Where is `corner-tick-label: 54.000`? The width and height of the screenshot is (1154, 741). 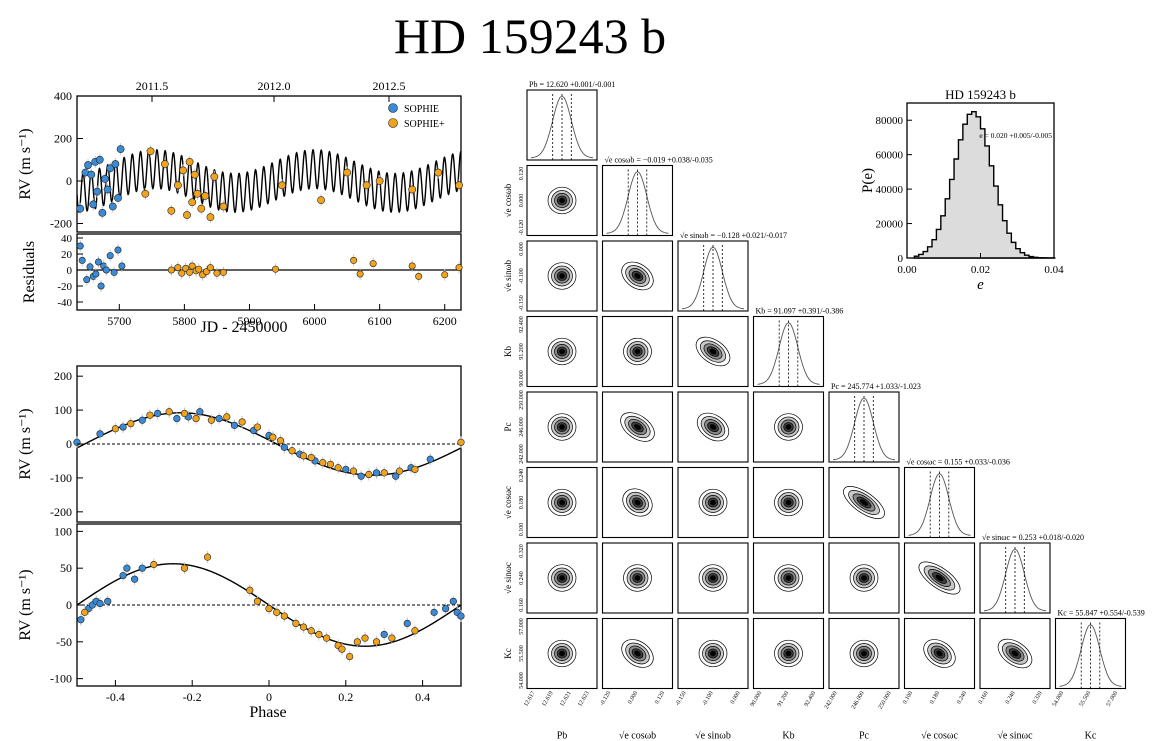 corner-tick-label: 54.000 is located at coordinates (1058, 699).